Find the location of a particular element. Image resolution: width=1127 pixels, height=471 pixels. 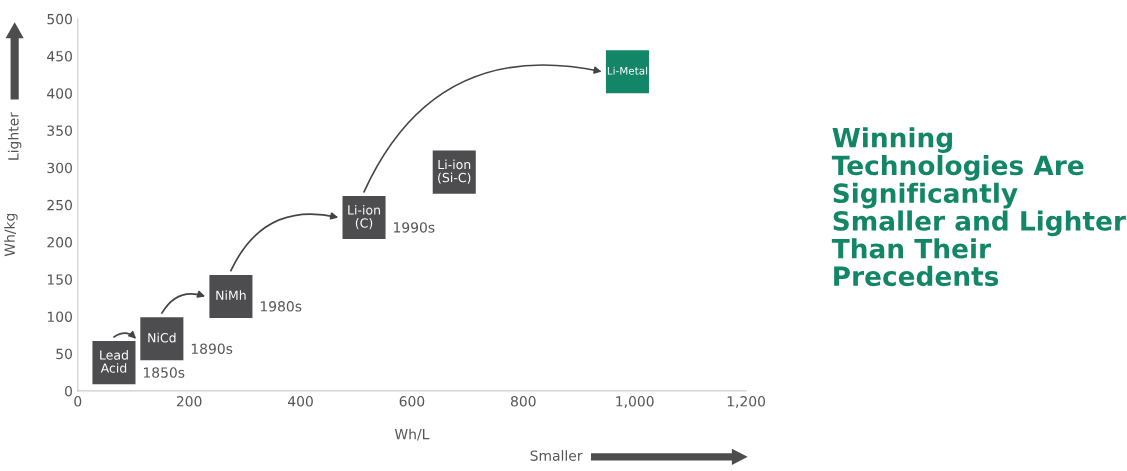

text: Smaller is located at coordinates (556, 455).